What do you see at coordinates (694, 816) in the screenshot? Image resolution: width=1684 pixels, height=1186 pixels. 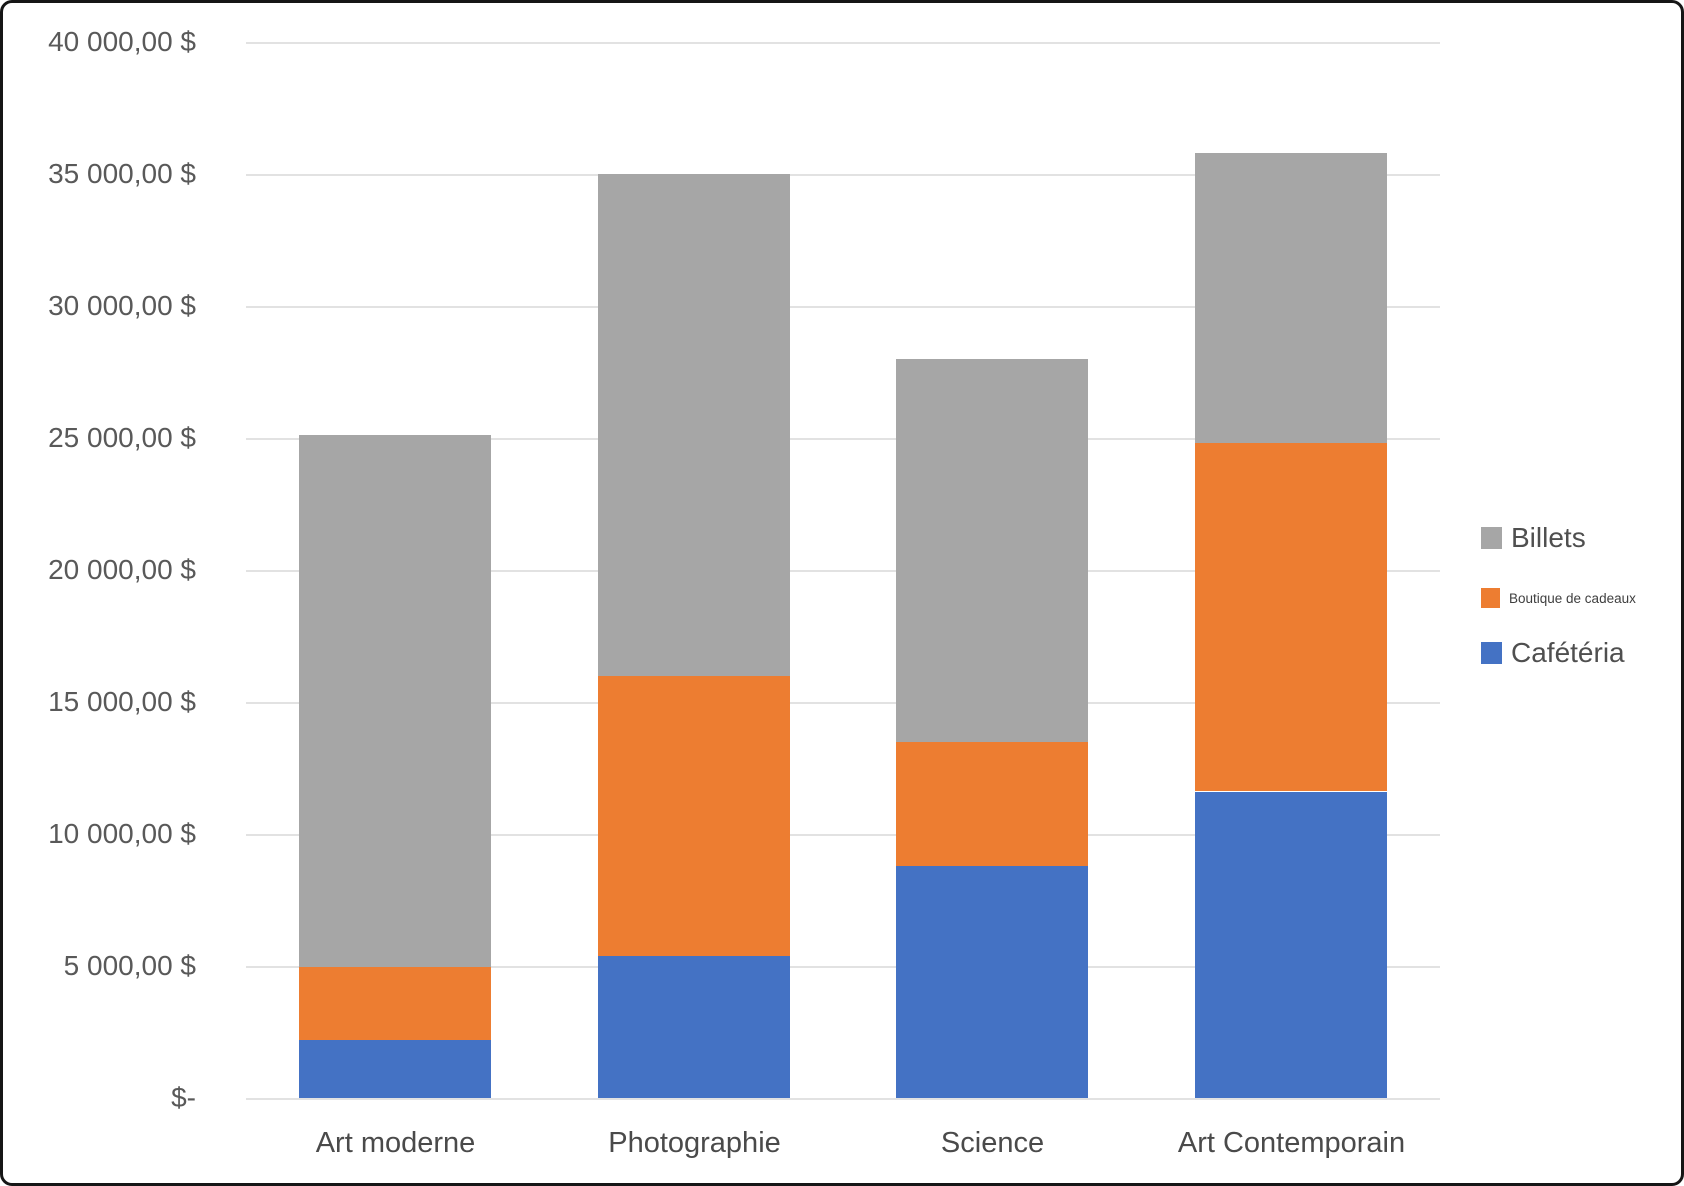 I see `bar-segment-boutique-de-cadeaux-photographie` at bounding box center [694, 816].